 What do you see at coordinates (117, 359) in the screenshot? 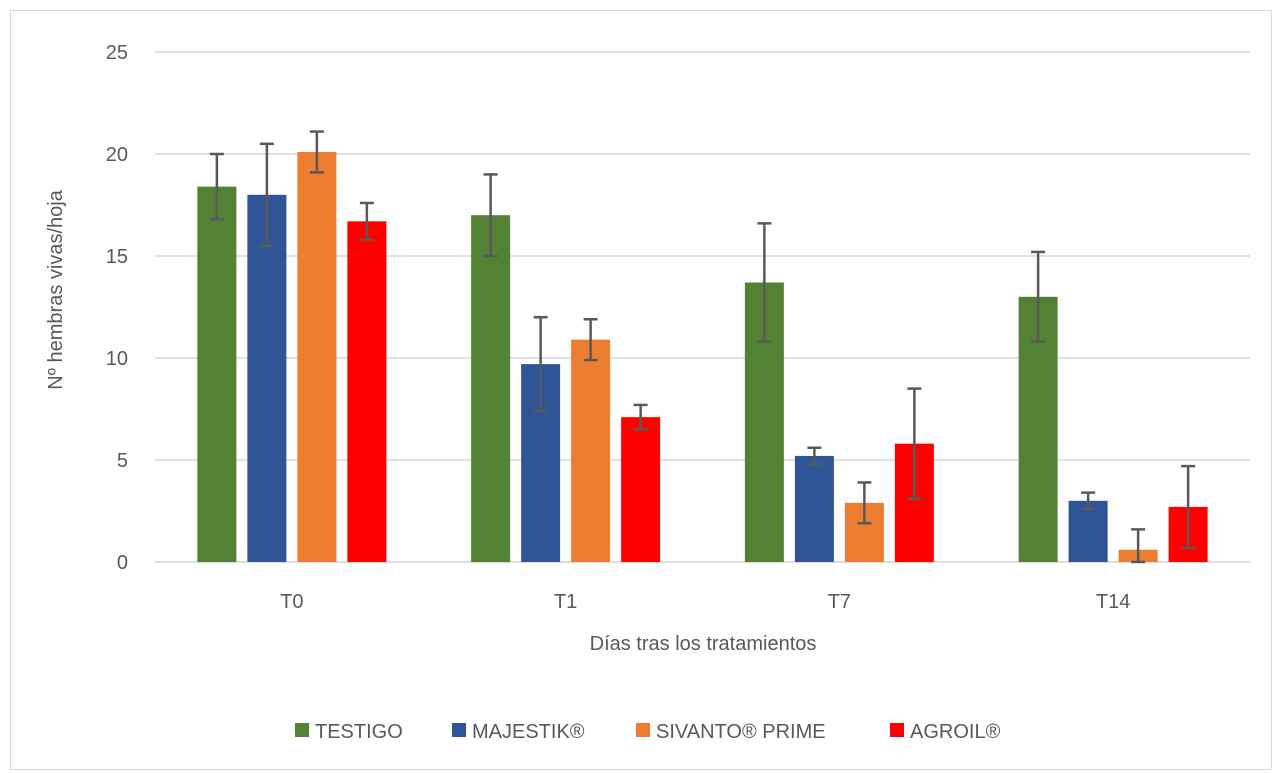
I see `y-tick-label: 10` at bounding box center [117, 359].